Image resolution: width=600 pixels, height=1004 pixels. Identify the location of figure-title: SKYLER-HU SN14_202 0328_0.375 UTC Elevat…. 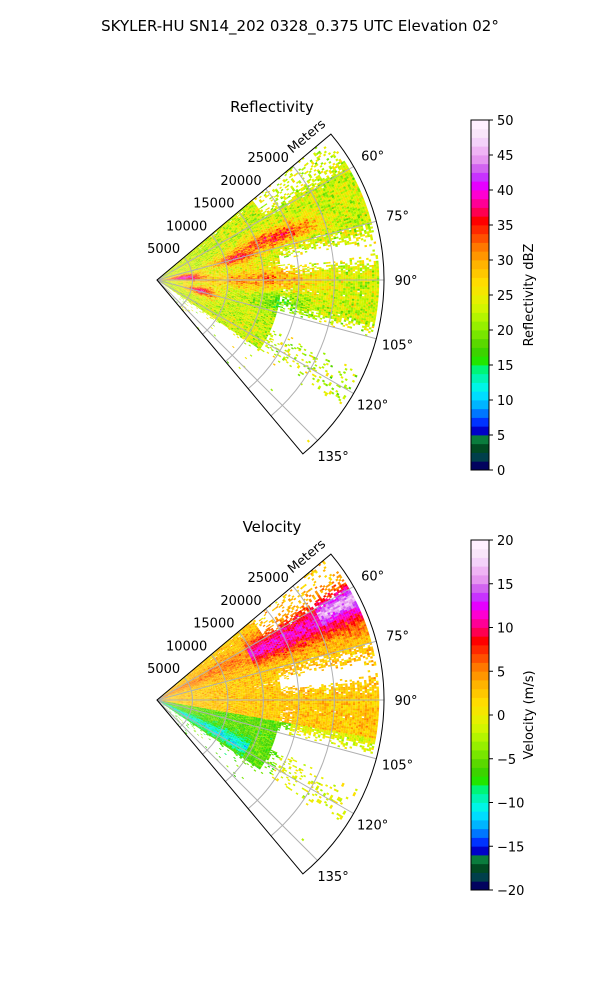
(300, 26).